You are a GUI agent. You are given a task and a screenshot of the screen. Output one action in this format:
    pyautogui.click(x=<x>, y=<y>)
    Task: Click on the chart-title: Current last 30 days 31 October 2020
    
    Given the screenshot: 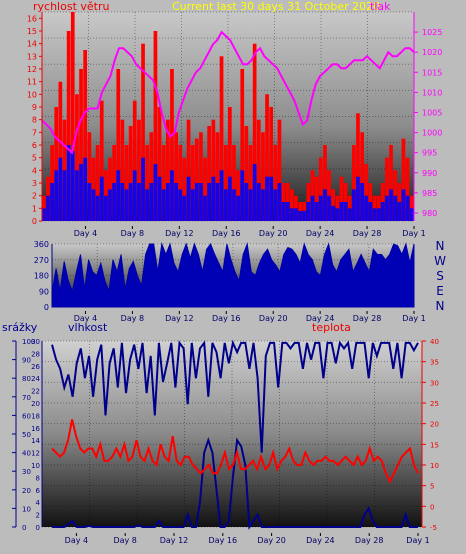 What is the action you would take?
    pyautogui.click(x=276, y=6)
    